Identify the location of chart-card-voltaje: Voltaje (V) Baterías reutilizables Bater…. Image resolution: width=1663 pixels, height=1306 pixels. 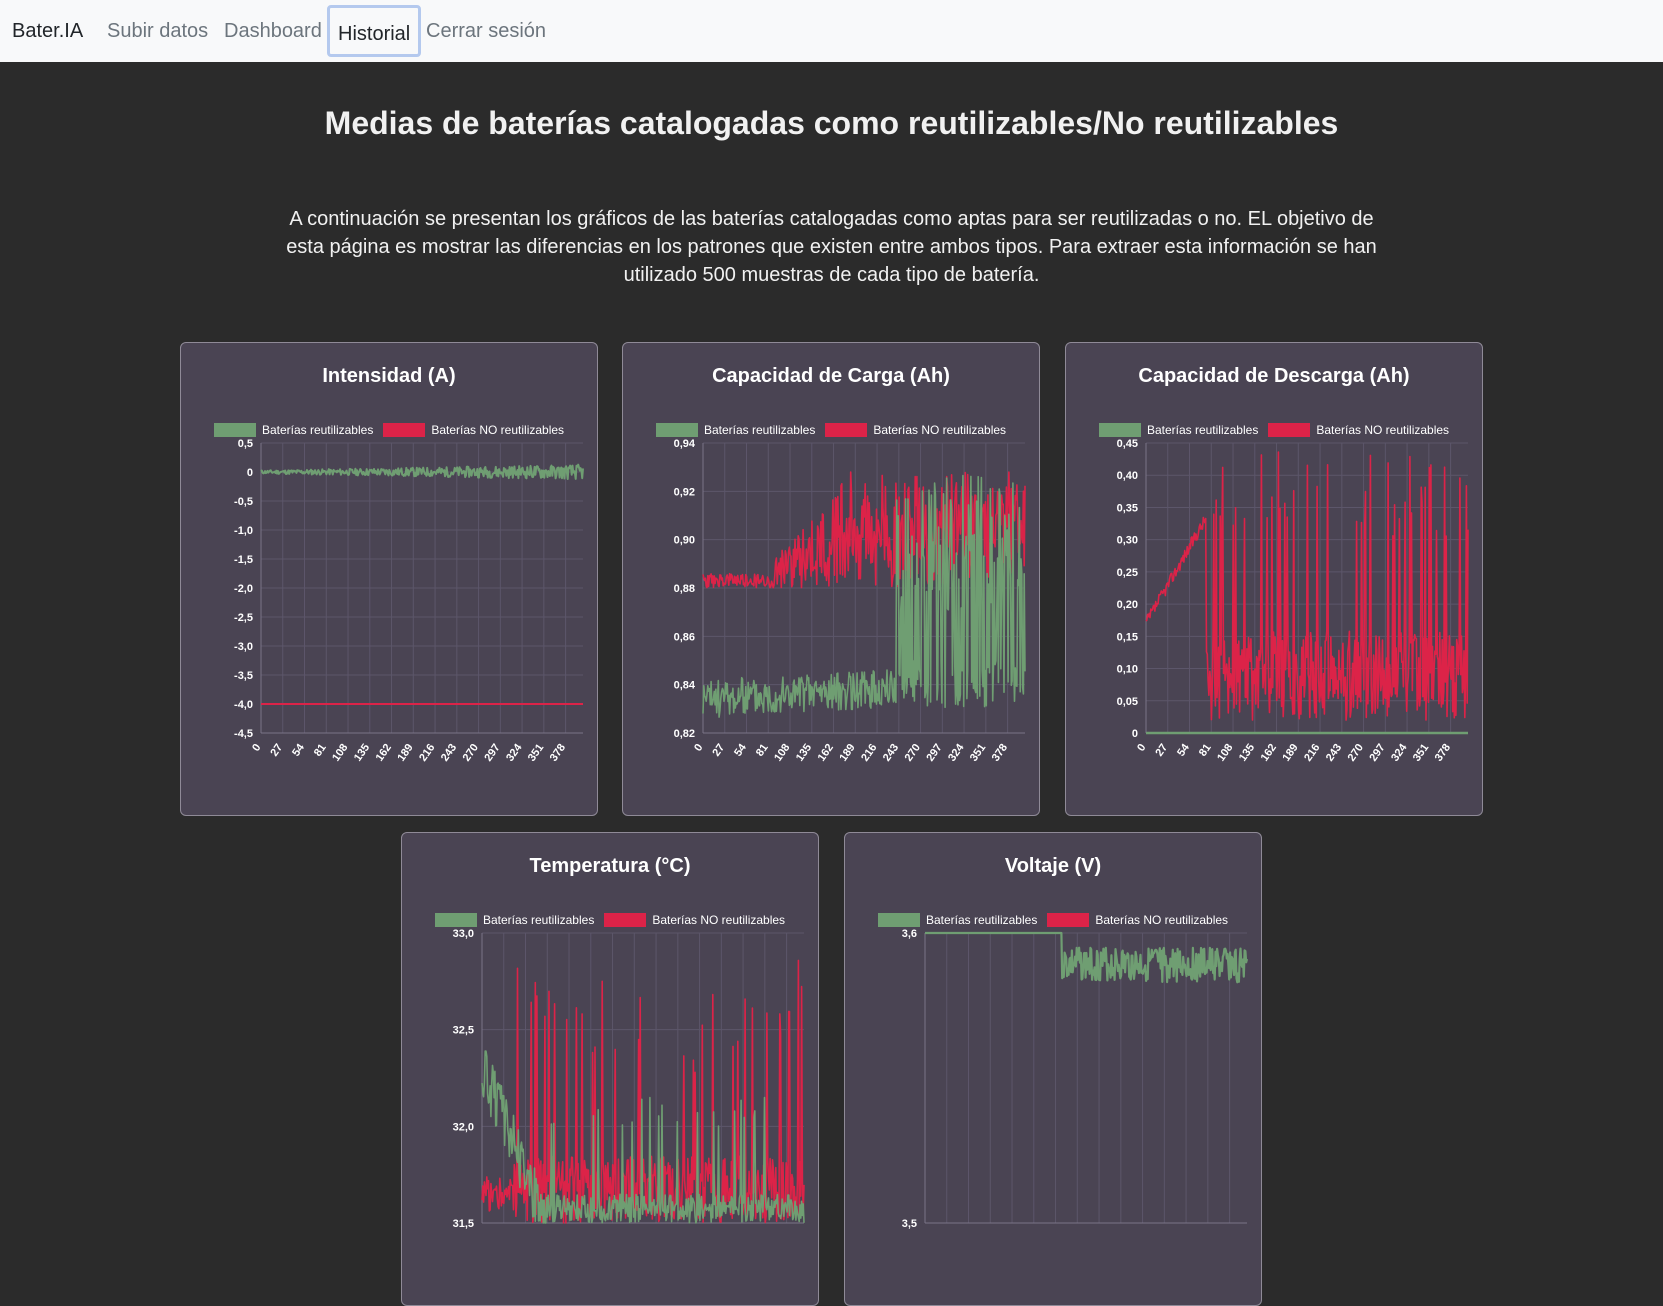
(1053, 1069).